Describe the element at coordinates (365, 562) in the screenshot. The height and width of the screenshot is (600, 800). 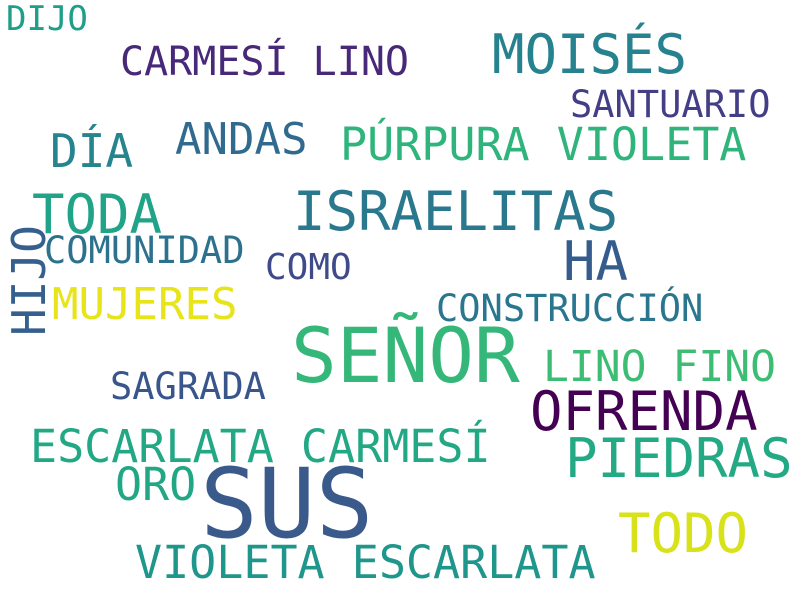
I see `word-violeta-escarlata: VIOLETA ESCARLATA` at that location.